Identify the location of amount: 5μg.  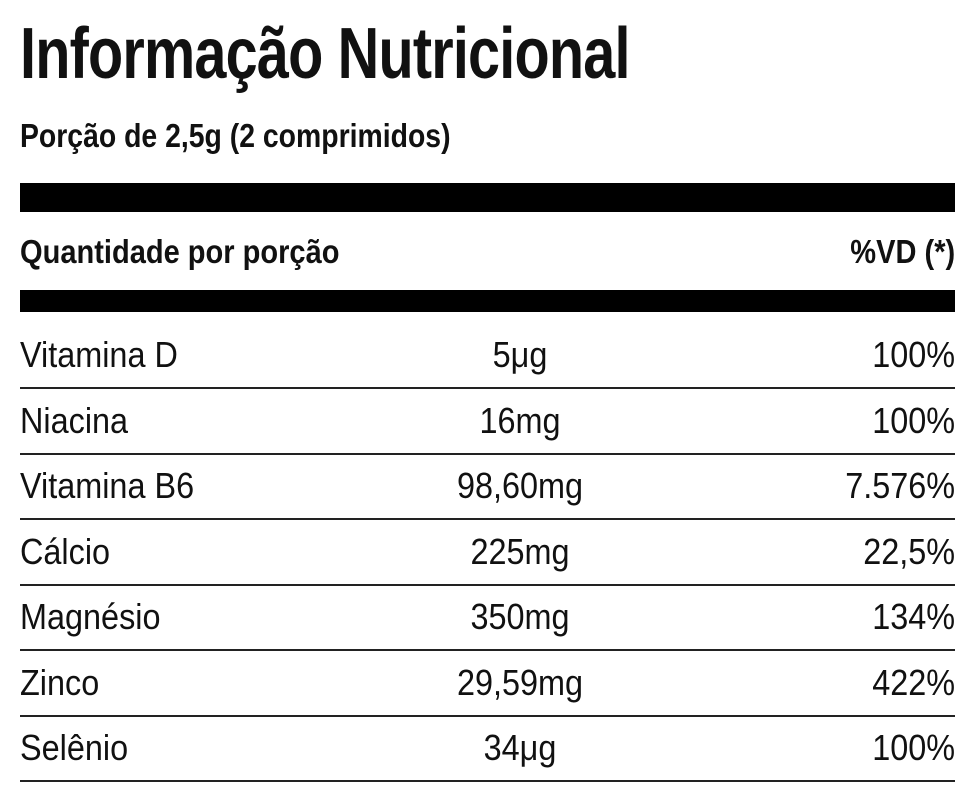
(520, 354).